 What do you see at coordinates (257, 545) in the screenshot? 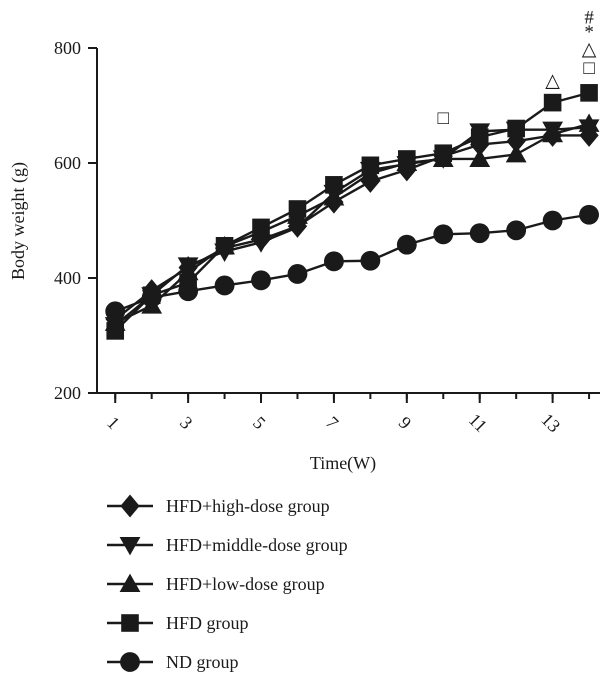
I see `legend-label: HFD+middle-dose group` at bounding box center [257, 545].